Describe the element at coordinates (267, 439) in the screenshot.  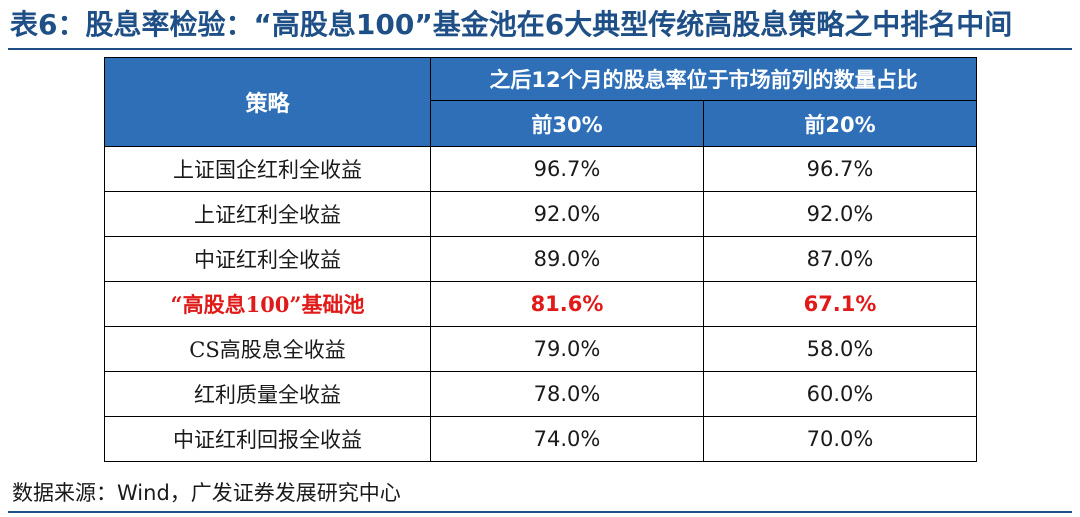
I see `strategy-name-cell: 中证红利回报全收益` at that location.